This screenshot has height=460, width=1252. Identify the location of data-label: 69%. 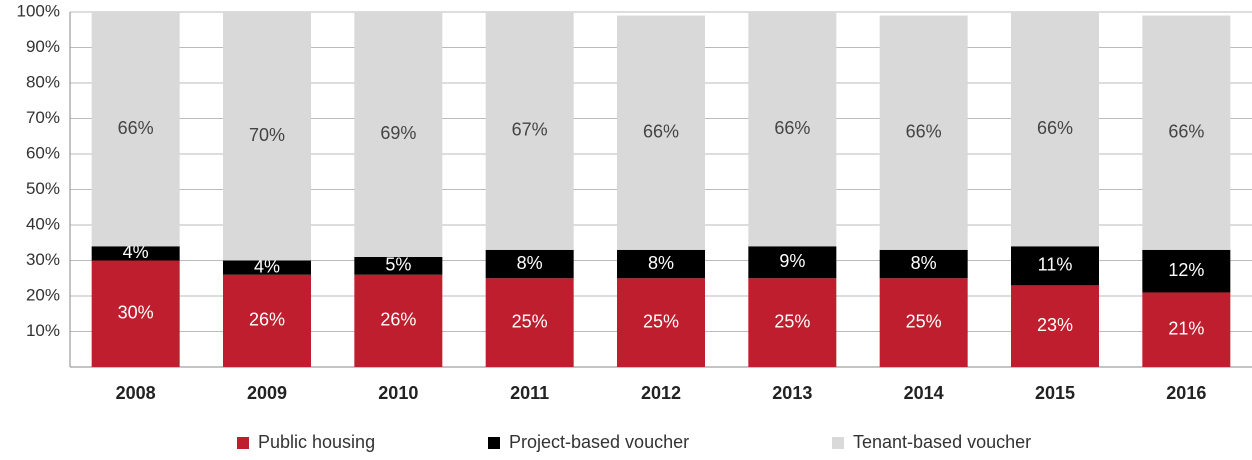
(398, 133).